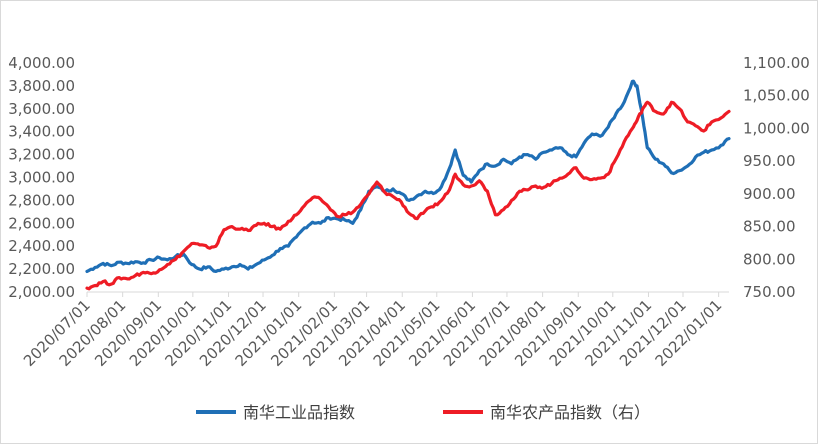 The image size is (818, 444). I want to click on right-tick-label: 1,100.00, so click(776, 63).